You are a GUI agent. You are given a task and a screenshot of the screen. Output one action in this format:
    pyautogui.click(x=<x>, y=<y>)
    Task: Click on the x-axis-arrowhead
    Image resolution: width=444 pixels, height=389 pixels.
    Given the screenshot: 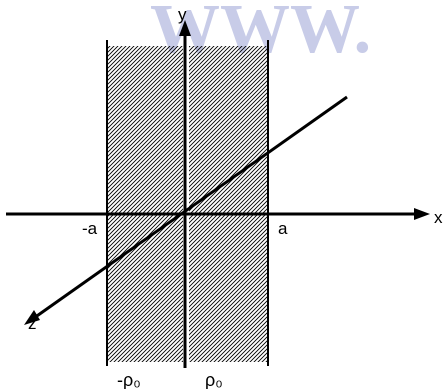 What is the action you would take?
    pyautogui.click(x=422, y=214)
    